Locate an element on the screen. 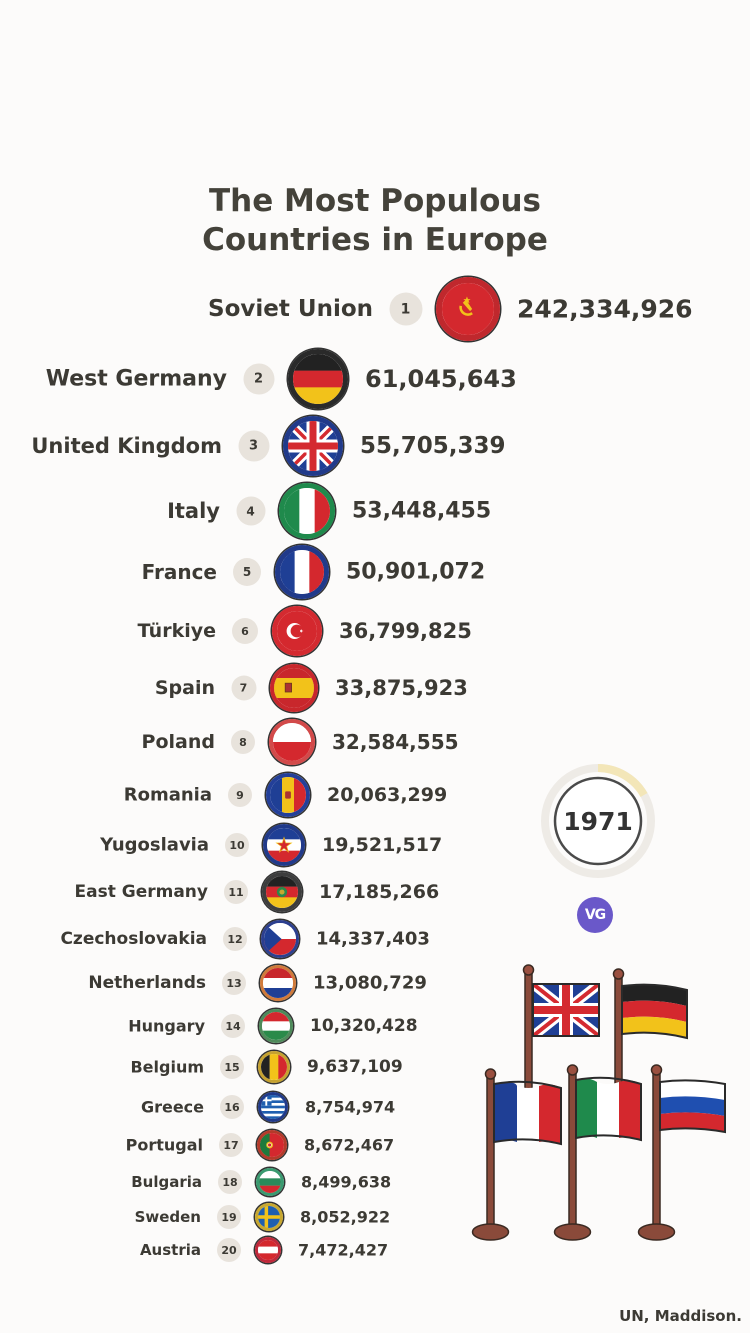 The image size is (750, 1333). rank-badge: 1 is located at coordinates (405, 309).